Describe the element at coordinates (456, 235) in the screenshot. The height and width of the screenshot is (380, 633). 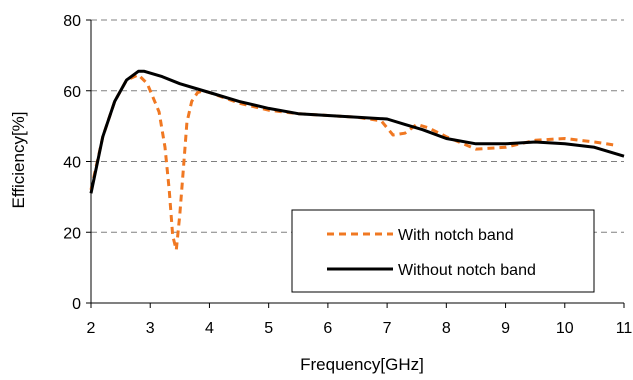
I see `legend-label-with-notch-band: With notch band` at that location.